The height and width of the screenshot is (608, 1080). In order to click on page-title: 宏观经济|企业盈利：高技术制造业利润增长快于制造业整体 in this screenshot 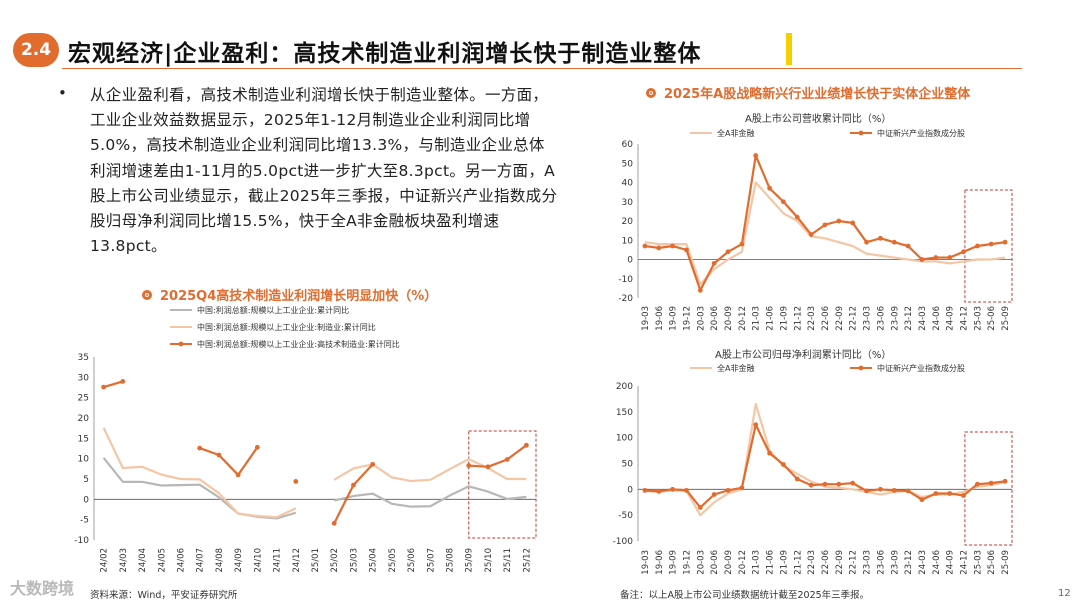, I will do `click(385, 54)`.